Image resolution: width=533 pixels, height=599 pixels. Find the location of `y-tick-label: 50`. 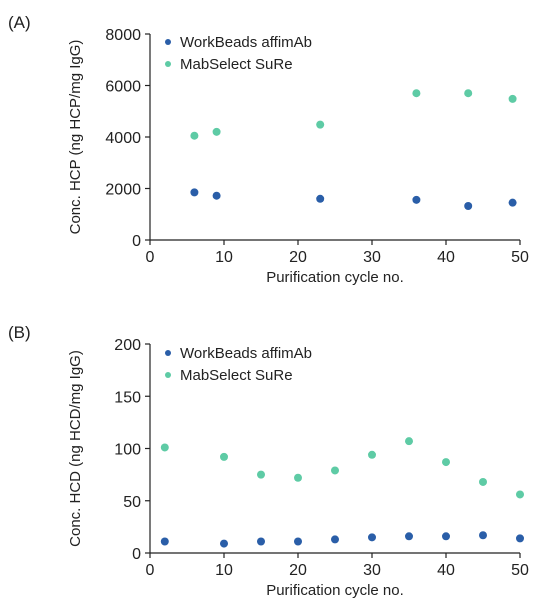

y-tick-label: 50 is located at coordinates (132, 502).